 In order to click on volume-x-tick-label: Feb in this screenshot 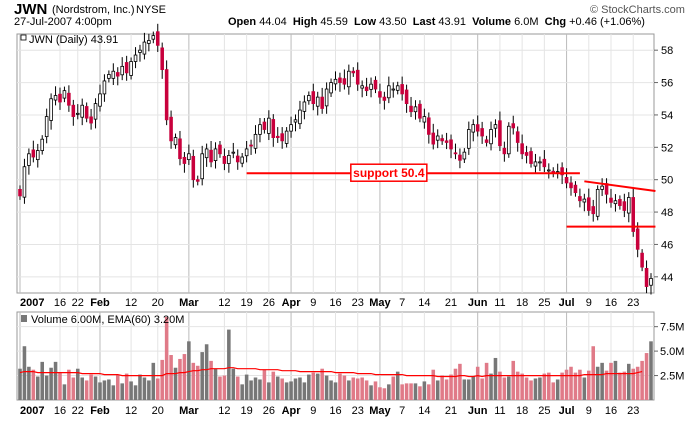, I will do `click(100, 411)`.